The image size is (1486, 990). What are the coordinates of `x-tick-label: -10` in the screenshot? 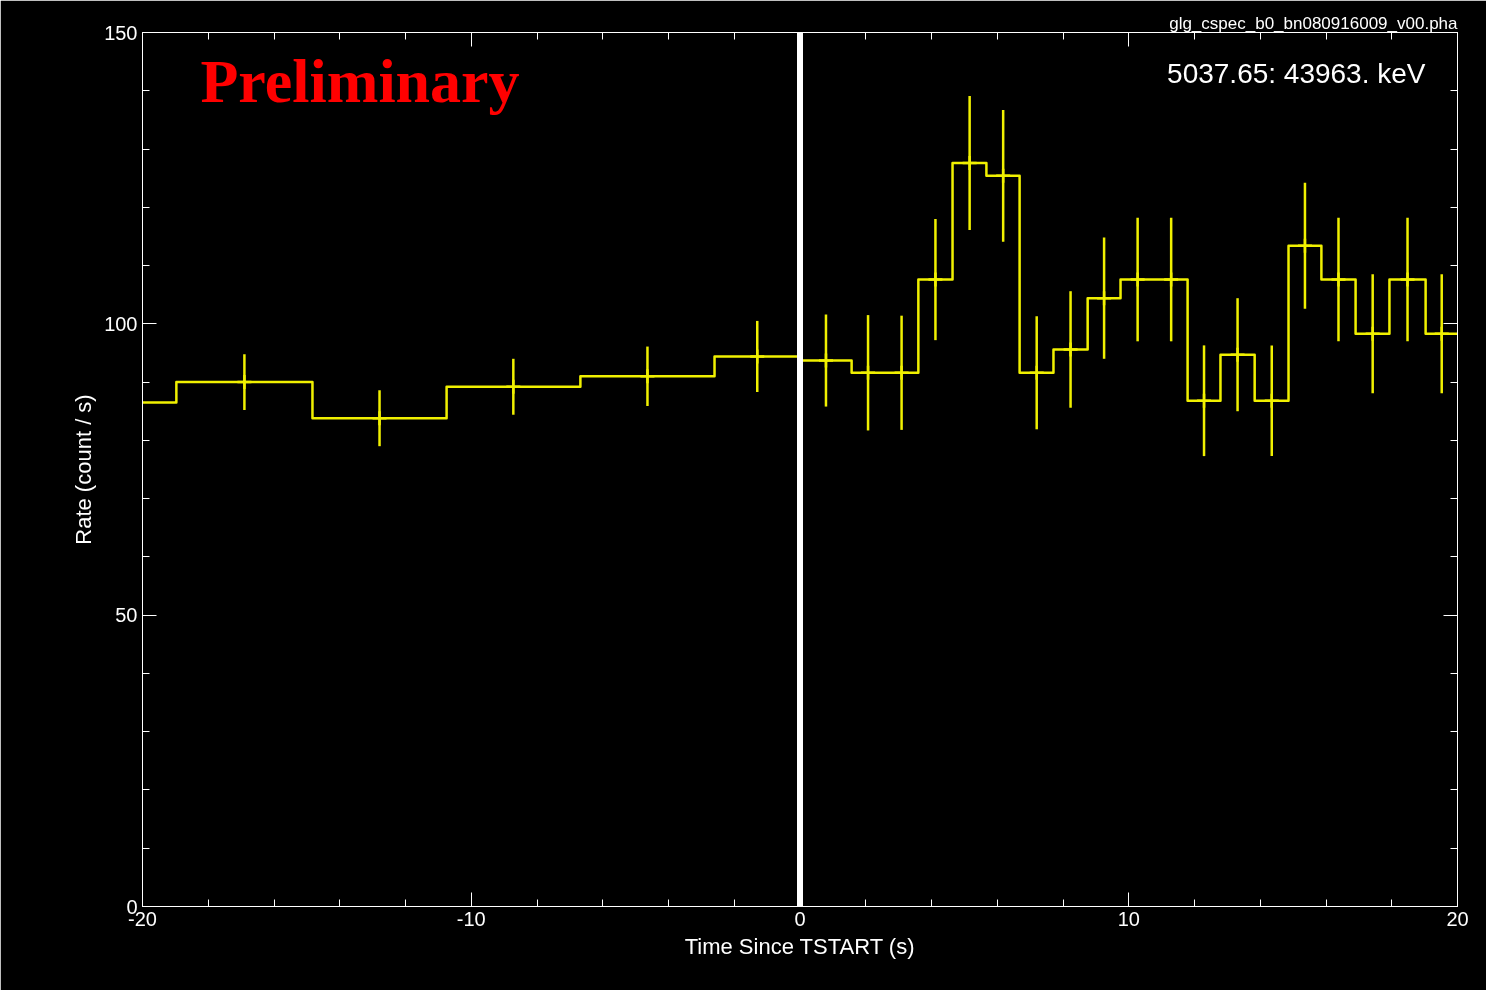 It's located at (471, 918).